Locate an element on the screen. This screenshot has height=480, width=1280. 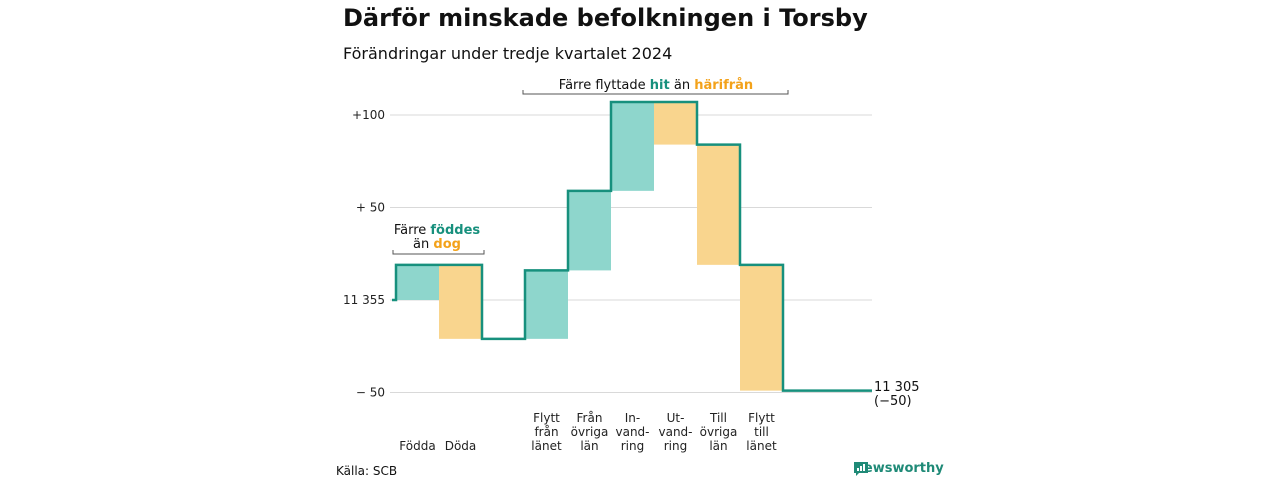
migration-annotation: Färre flyttade hit än härifrån is located at coordinates (656, 85).